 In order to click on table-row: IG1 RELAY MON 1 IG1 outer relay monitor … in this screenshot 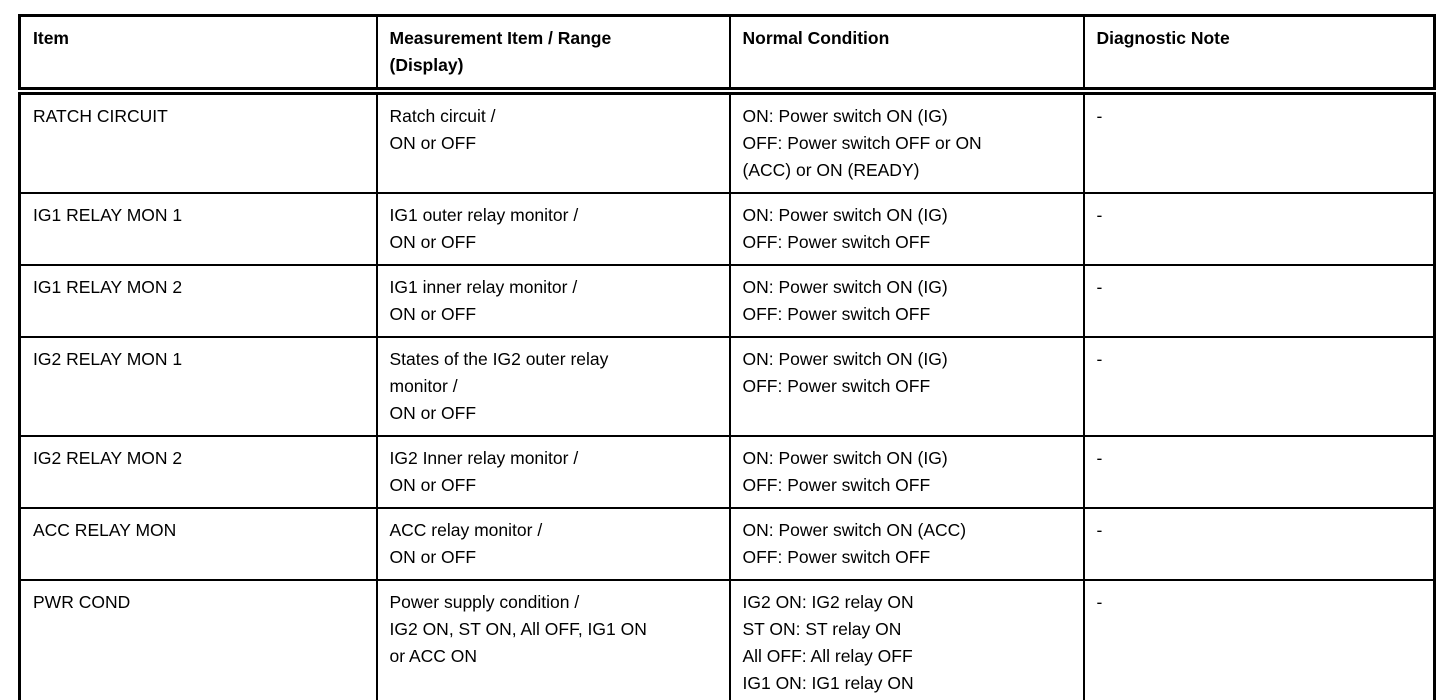, I will do `click(727, 229)`.